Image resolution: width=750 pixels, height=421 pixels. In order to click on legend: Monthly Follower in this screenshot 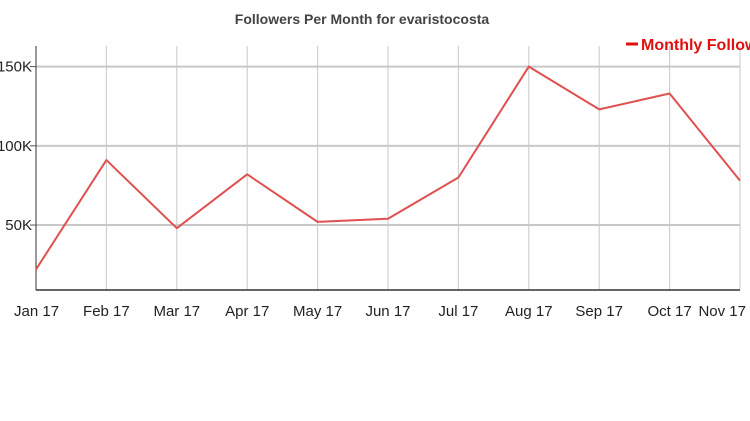, I will do `click(688, 45)`.